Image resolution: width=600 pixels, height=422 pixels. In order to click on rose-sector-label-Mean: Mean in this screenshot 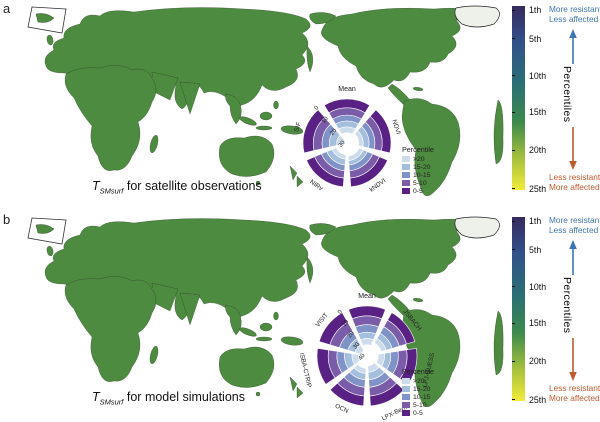, I will do `click(367, 296)`.